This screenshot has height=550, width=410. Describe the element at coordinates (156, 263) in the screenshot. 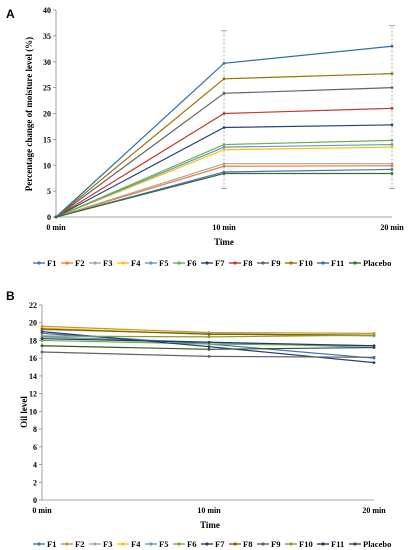

I see `legend-item-f5: F5` at that location.